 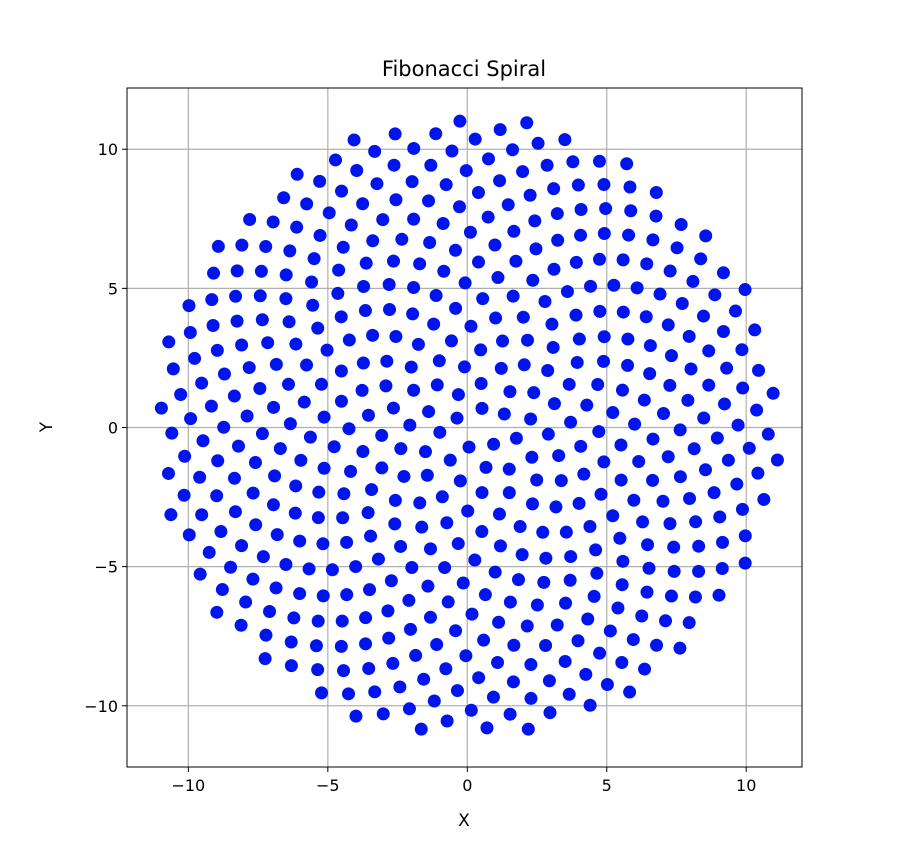 I want to click on x-tick-label: 5, so click(x=607, y=785).